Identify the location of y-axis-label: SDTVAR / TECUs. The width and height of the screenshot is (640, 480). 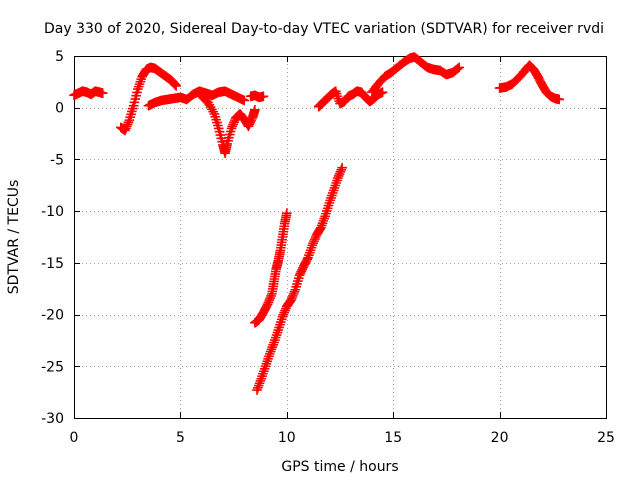
(14, 237).